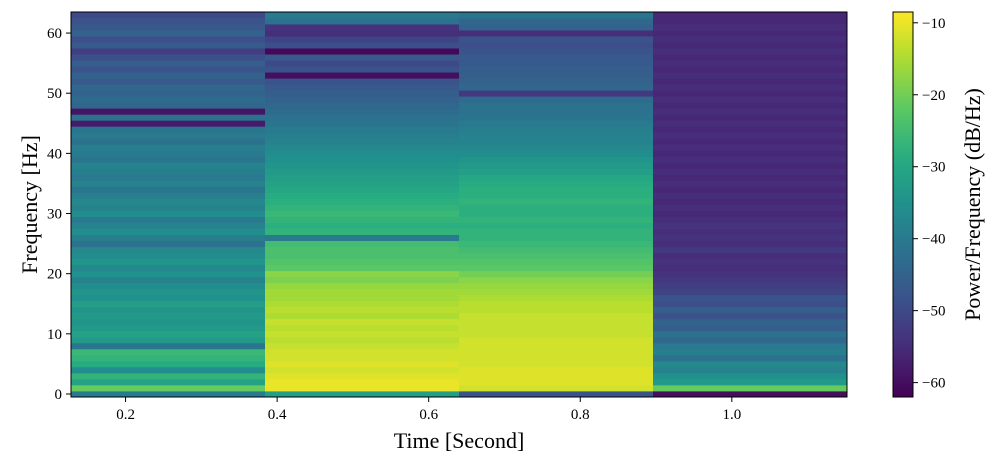  Describe the element at coordinates (933, 384) in the screenshot. I see `colorbar-tick-label: −60` at that location.